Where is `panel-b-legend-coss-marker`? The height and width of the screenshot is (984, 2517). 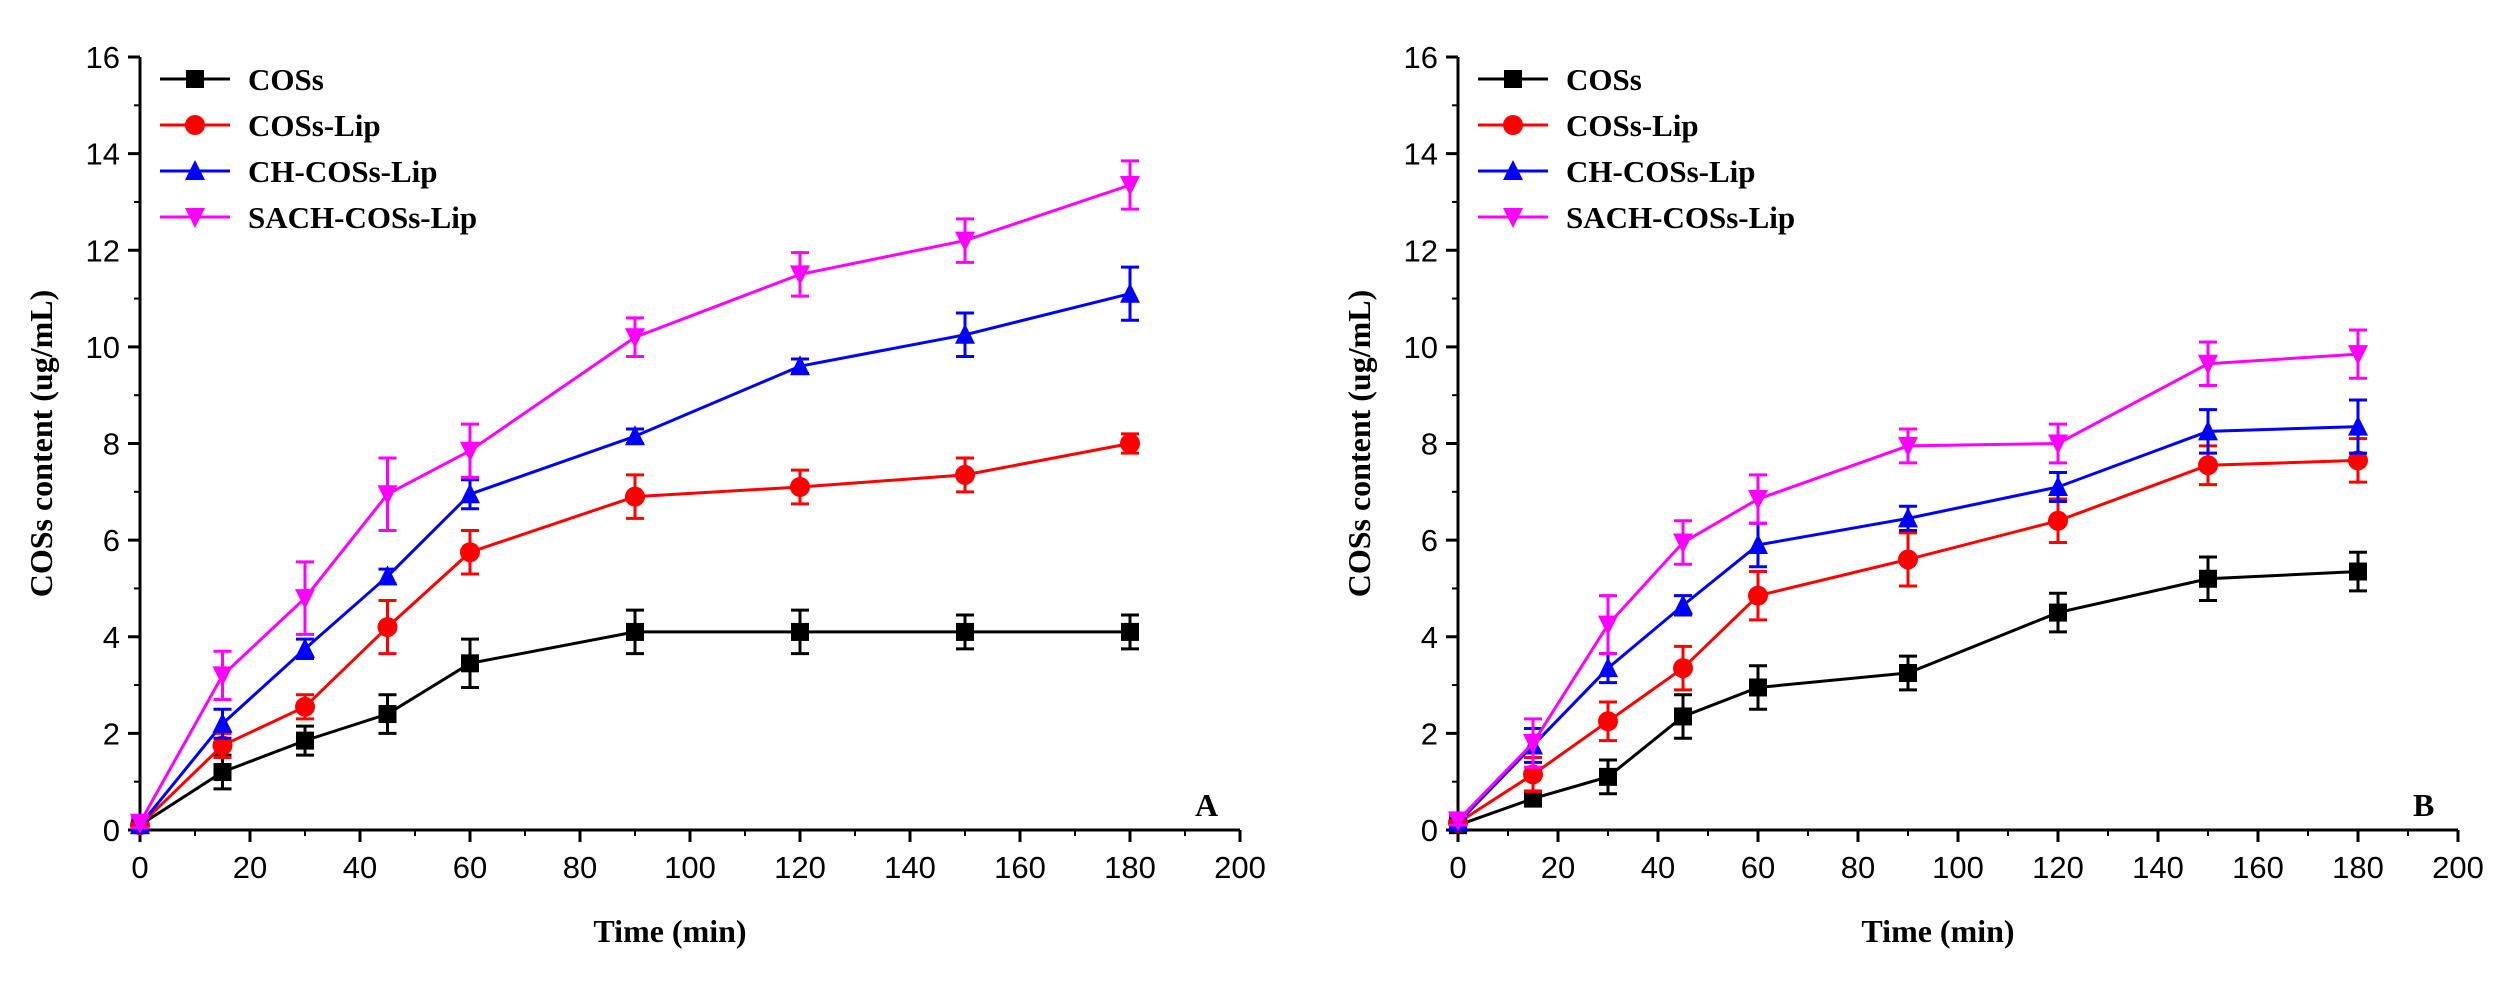
panel-b-legend-coss-marker is located at coordinates (1513, 79).